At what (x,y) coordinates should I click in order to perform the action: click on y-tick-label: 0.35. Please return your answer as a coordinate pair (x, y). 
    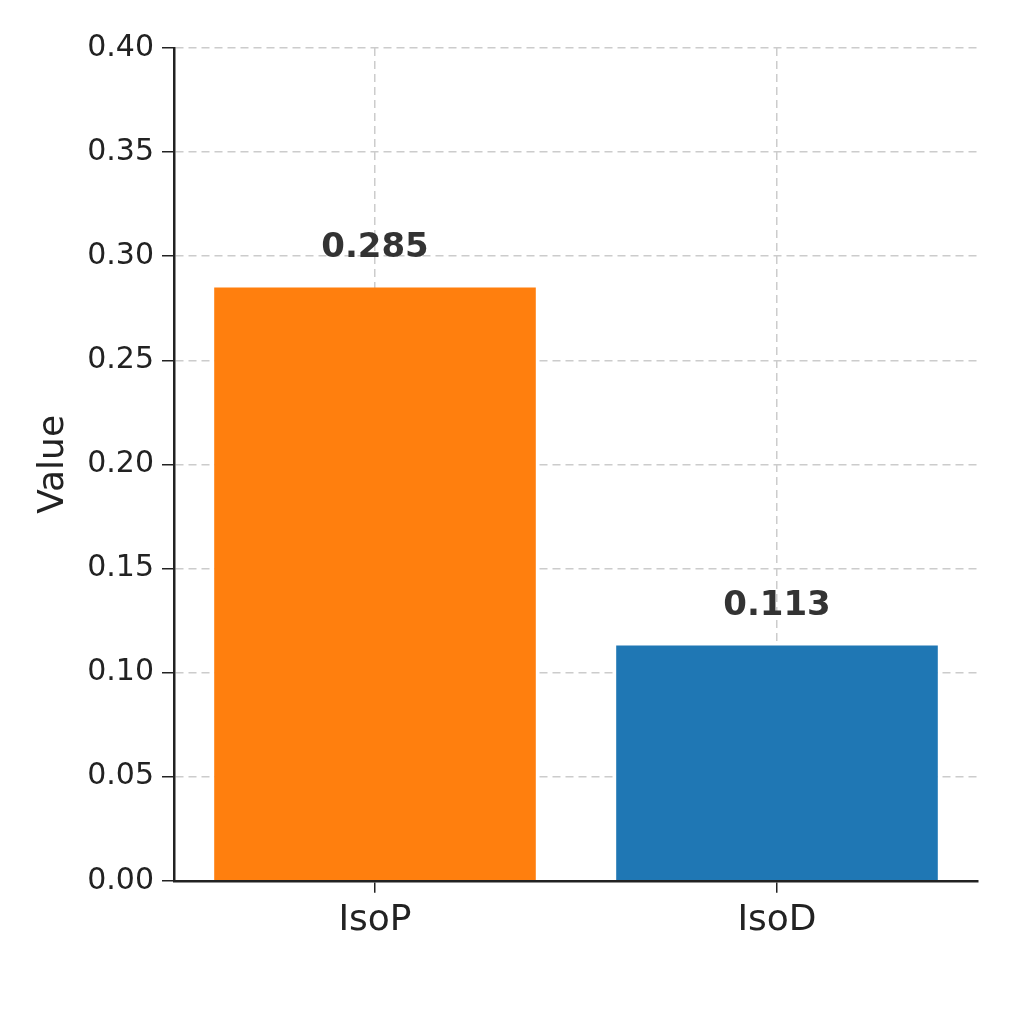
    Looking at the image, I should click on (120, 149).